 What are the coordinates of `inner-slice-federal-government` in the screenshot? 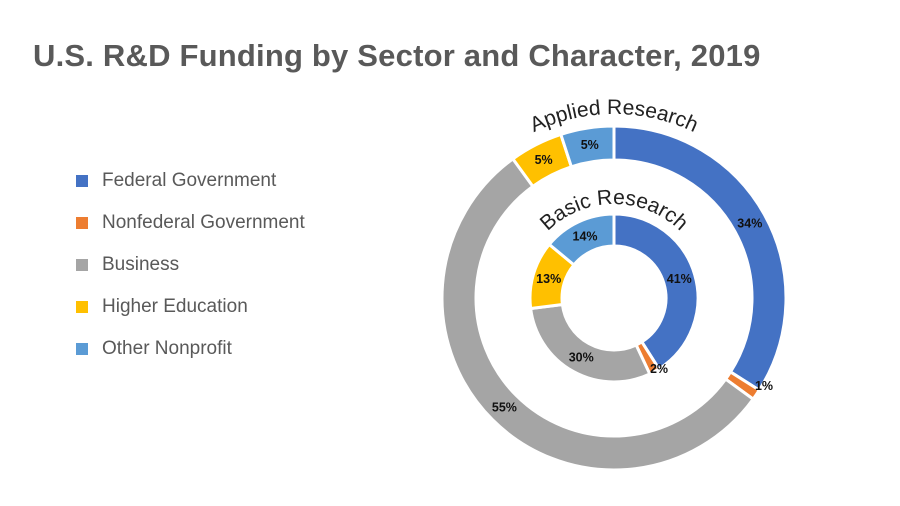 It's located at (656, 291).